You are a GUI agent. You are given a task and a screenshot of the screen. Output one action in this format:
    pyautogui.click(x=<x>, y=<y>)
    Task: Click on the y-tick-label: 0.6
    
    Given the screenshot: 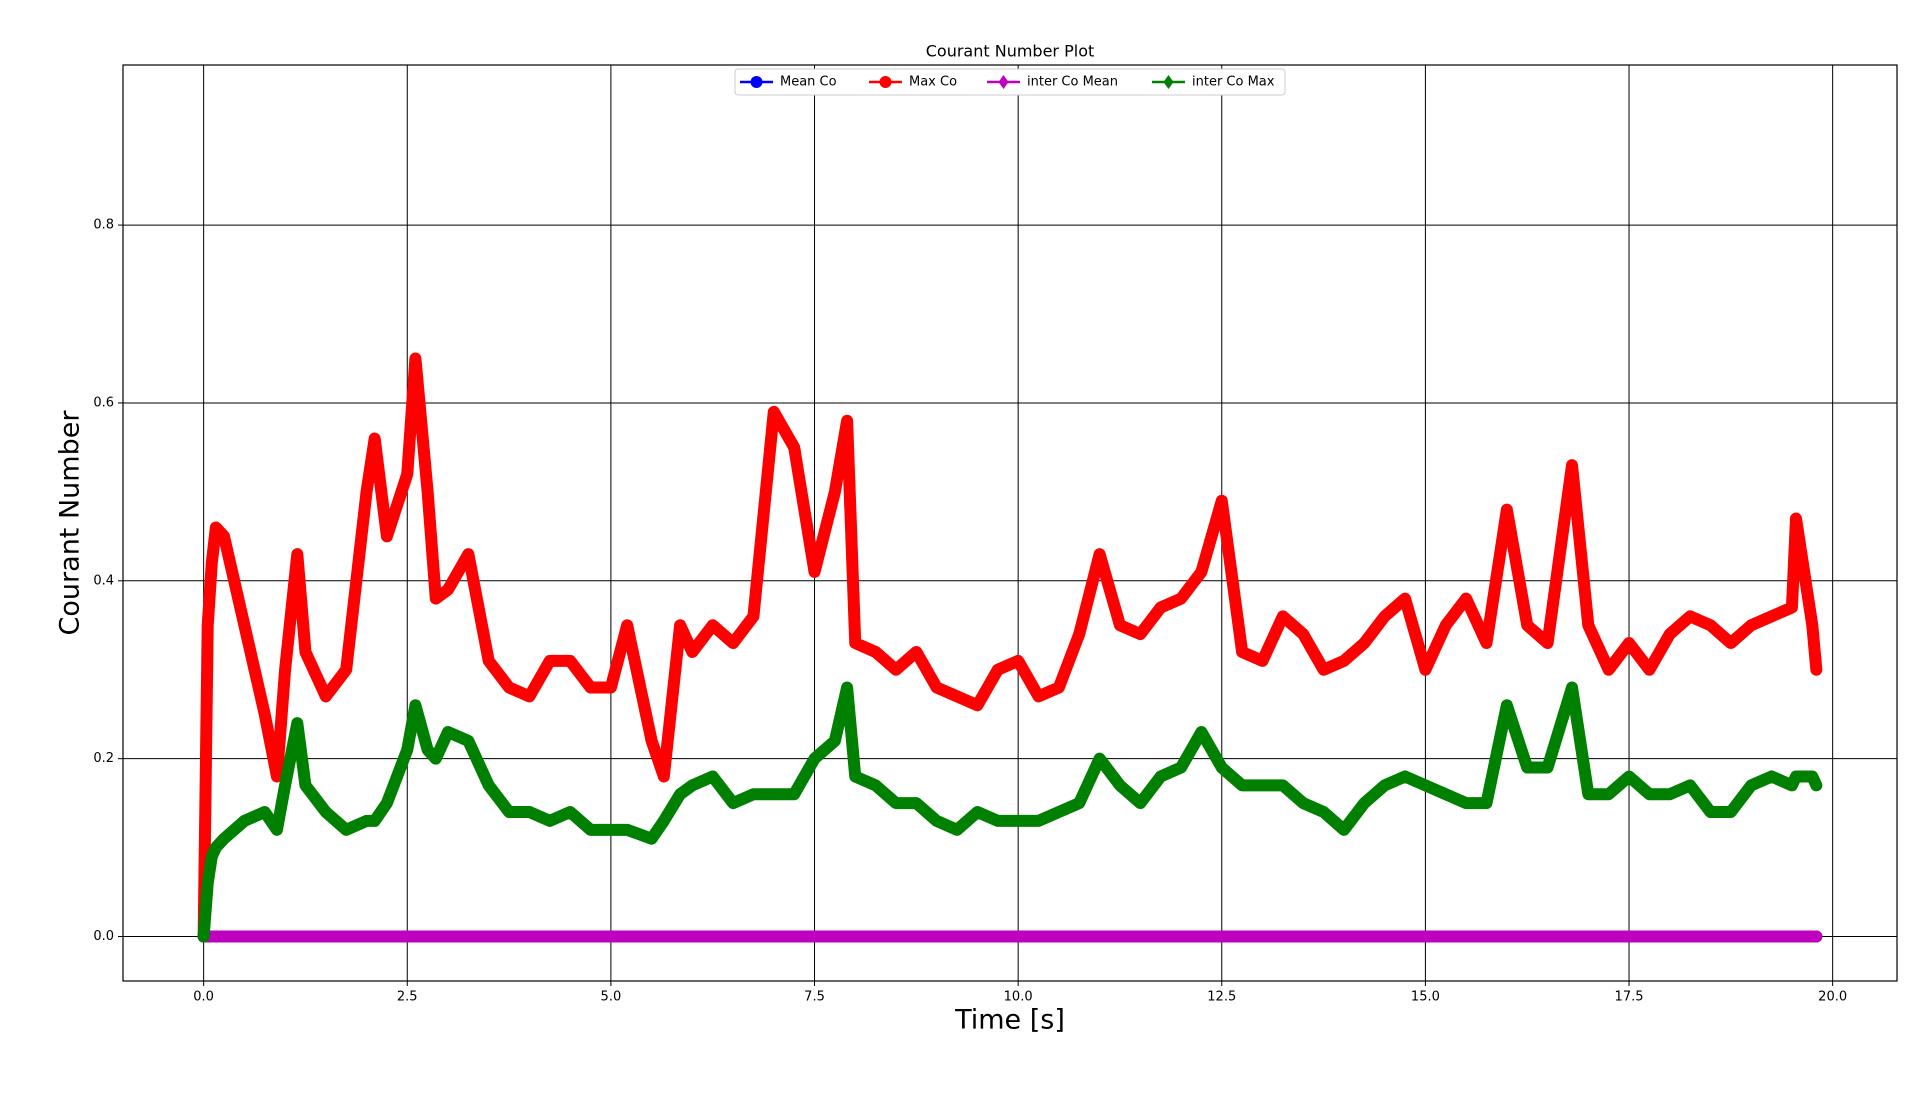 What is the action you would take?
    pyautogui.click(x=103, y=402)
    